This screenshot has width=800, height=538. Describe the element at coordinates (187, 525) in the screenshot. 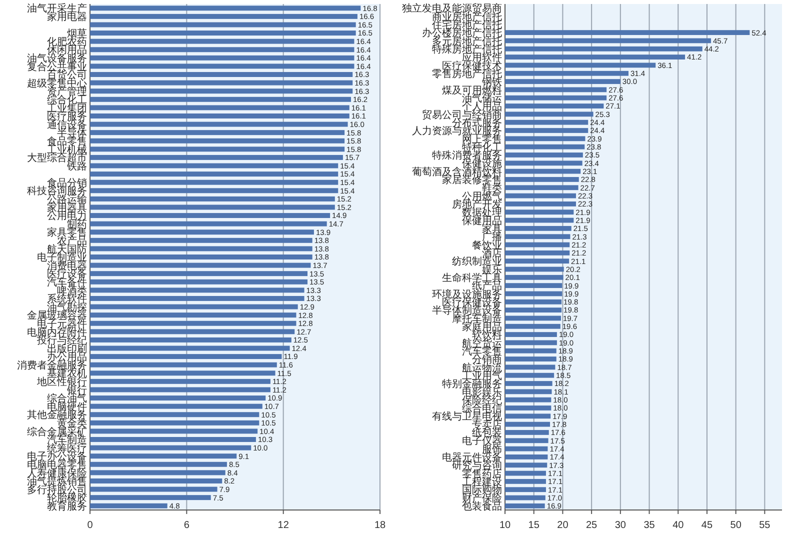

I see `x-tick-label: 6` at that location.